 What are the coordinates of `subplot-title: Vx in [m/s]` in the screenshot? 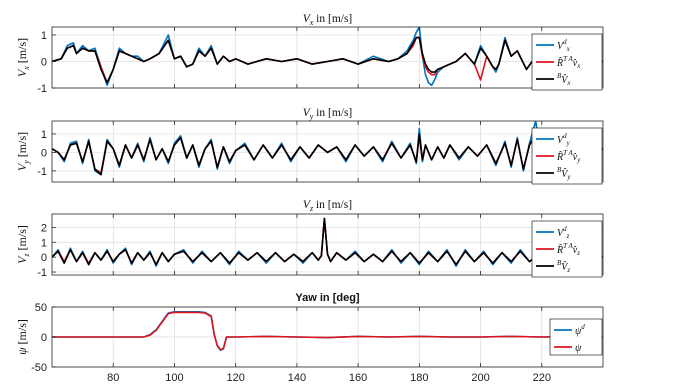 It's located at (328, 20).